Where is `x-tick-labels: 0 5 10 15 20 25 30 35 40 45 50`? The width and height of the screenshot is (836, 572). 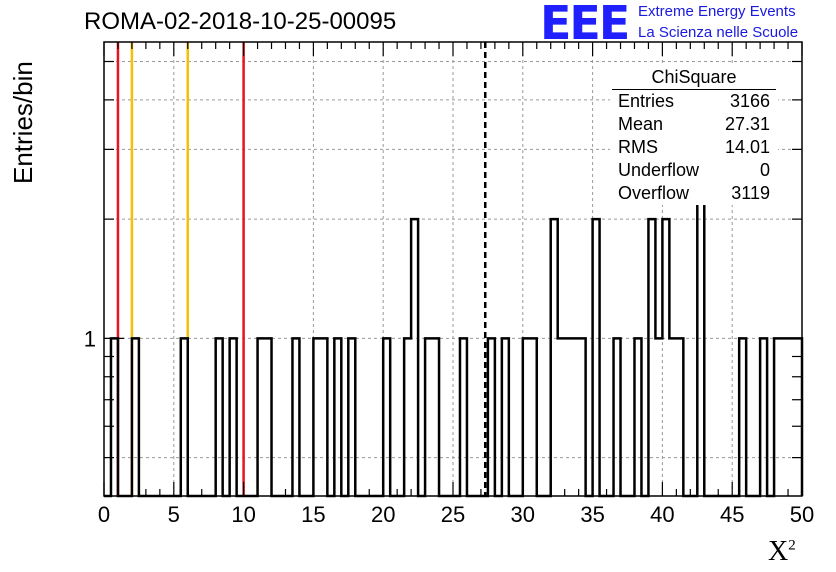
x-tick-labels: 0 5 10 15 20 25 30 35 40 45 50 is located at coordinates (456, 514).